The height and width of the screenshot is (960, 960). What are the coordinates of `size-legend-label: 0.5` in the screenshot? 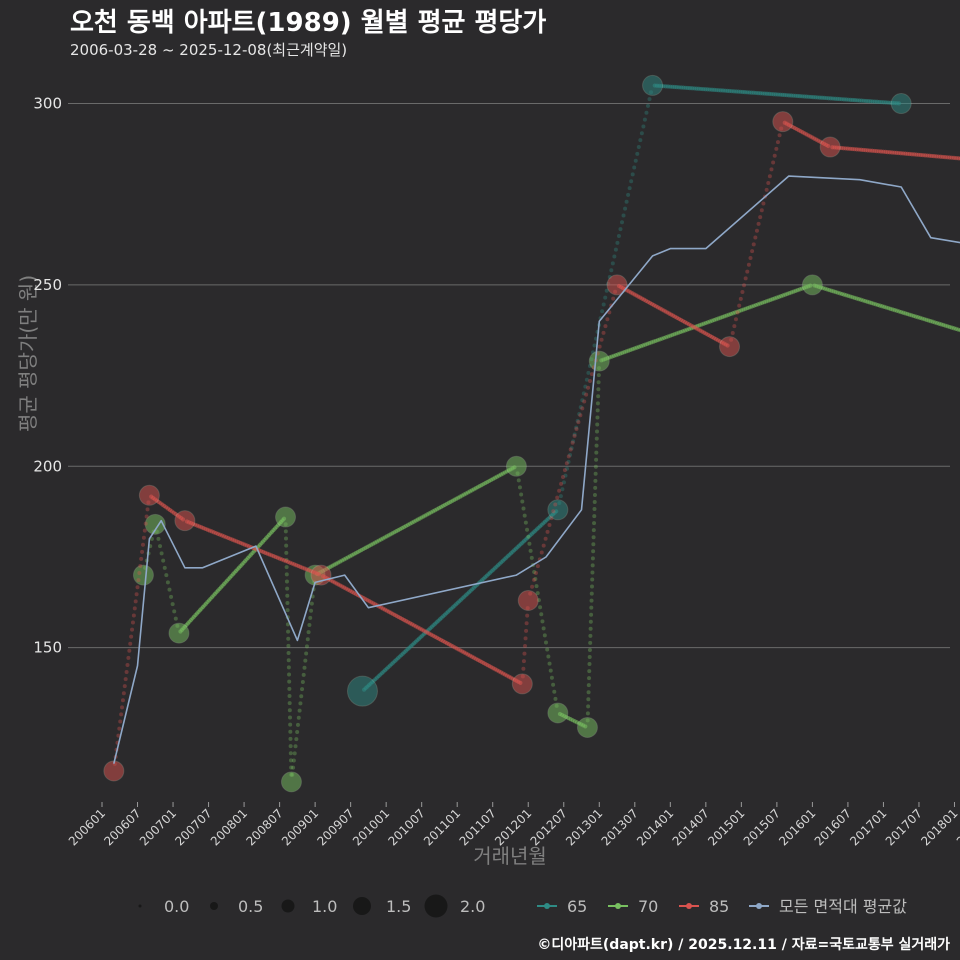 It's located at (250, 906).